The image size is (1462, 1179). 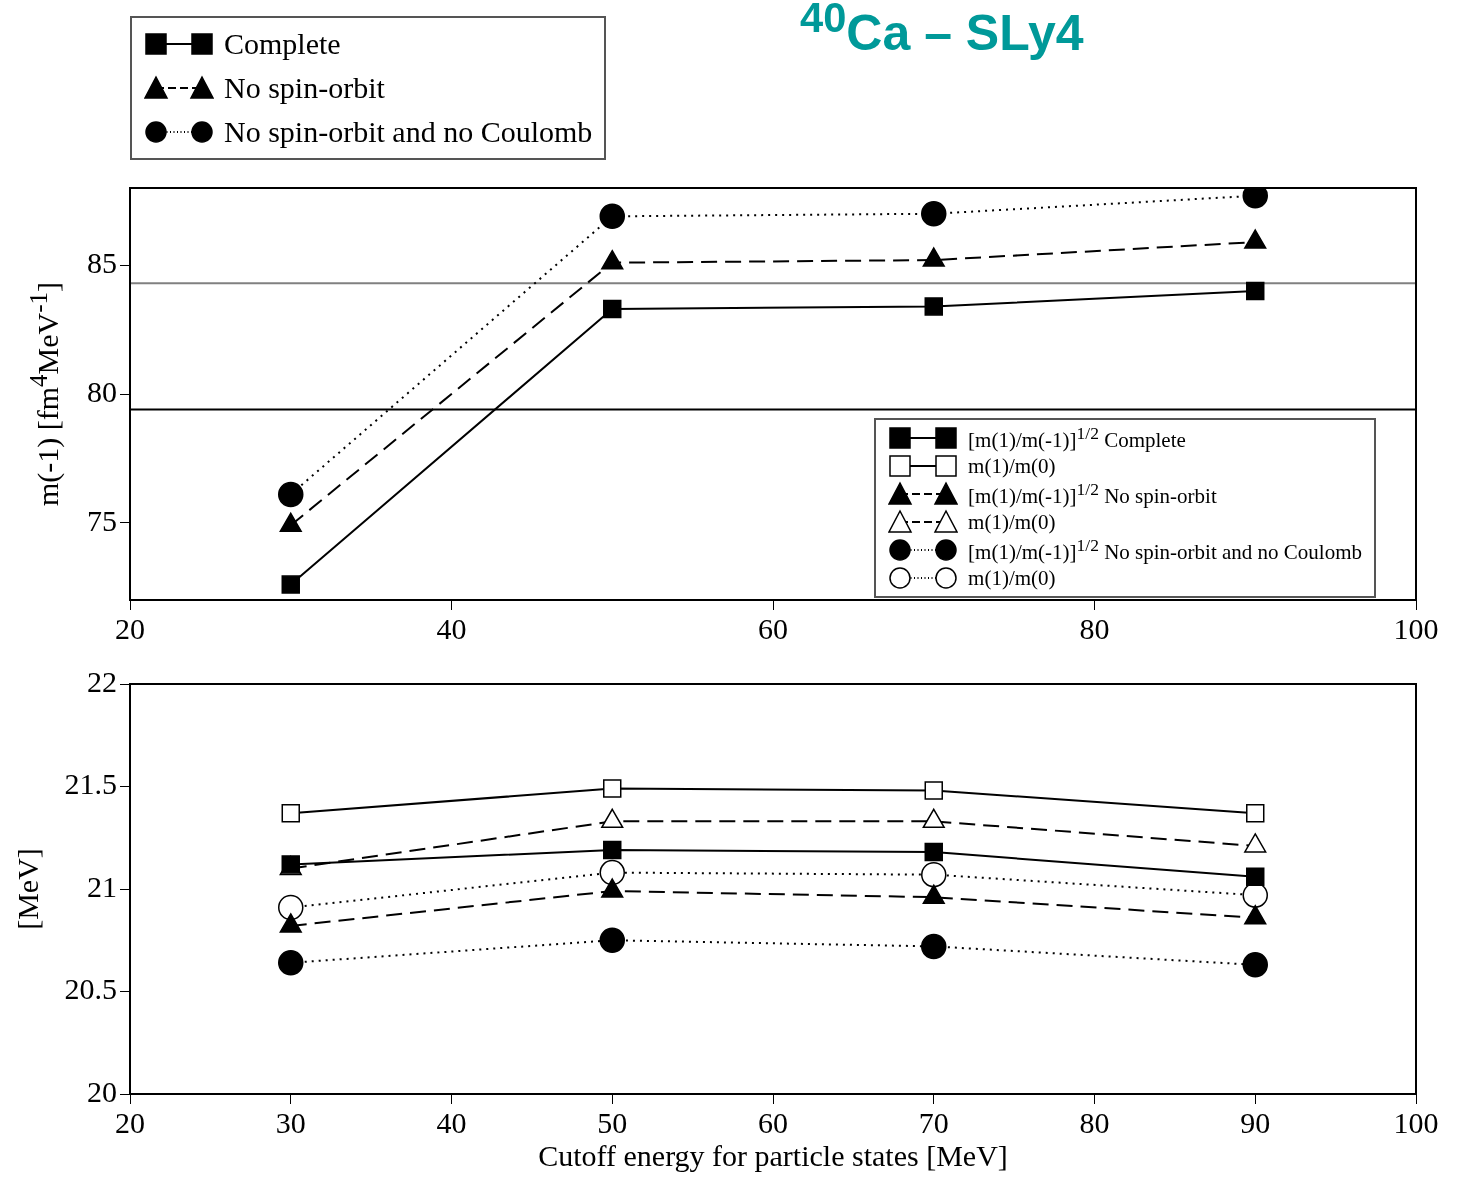 What do you see at coordinates (102, 391) in the screenshot?
I see `y-tick-label: 80` at bounding box center [102, 391].